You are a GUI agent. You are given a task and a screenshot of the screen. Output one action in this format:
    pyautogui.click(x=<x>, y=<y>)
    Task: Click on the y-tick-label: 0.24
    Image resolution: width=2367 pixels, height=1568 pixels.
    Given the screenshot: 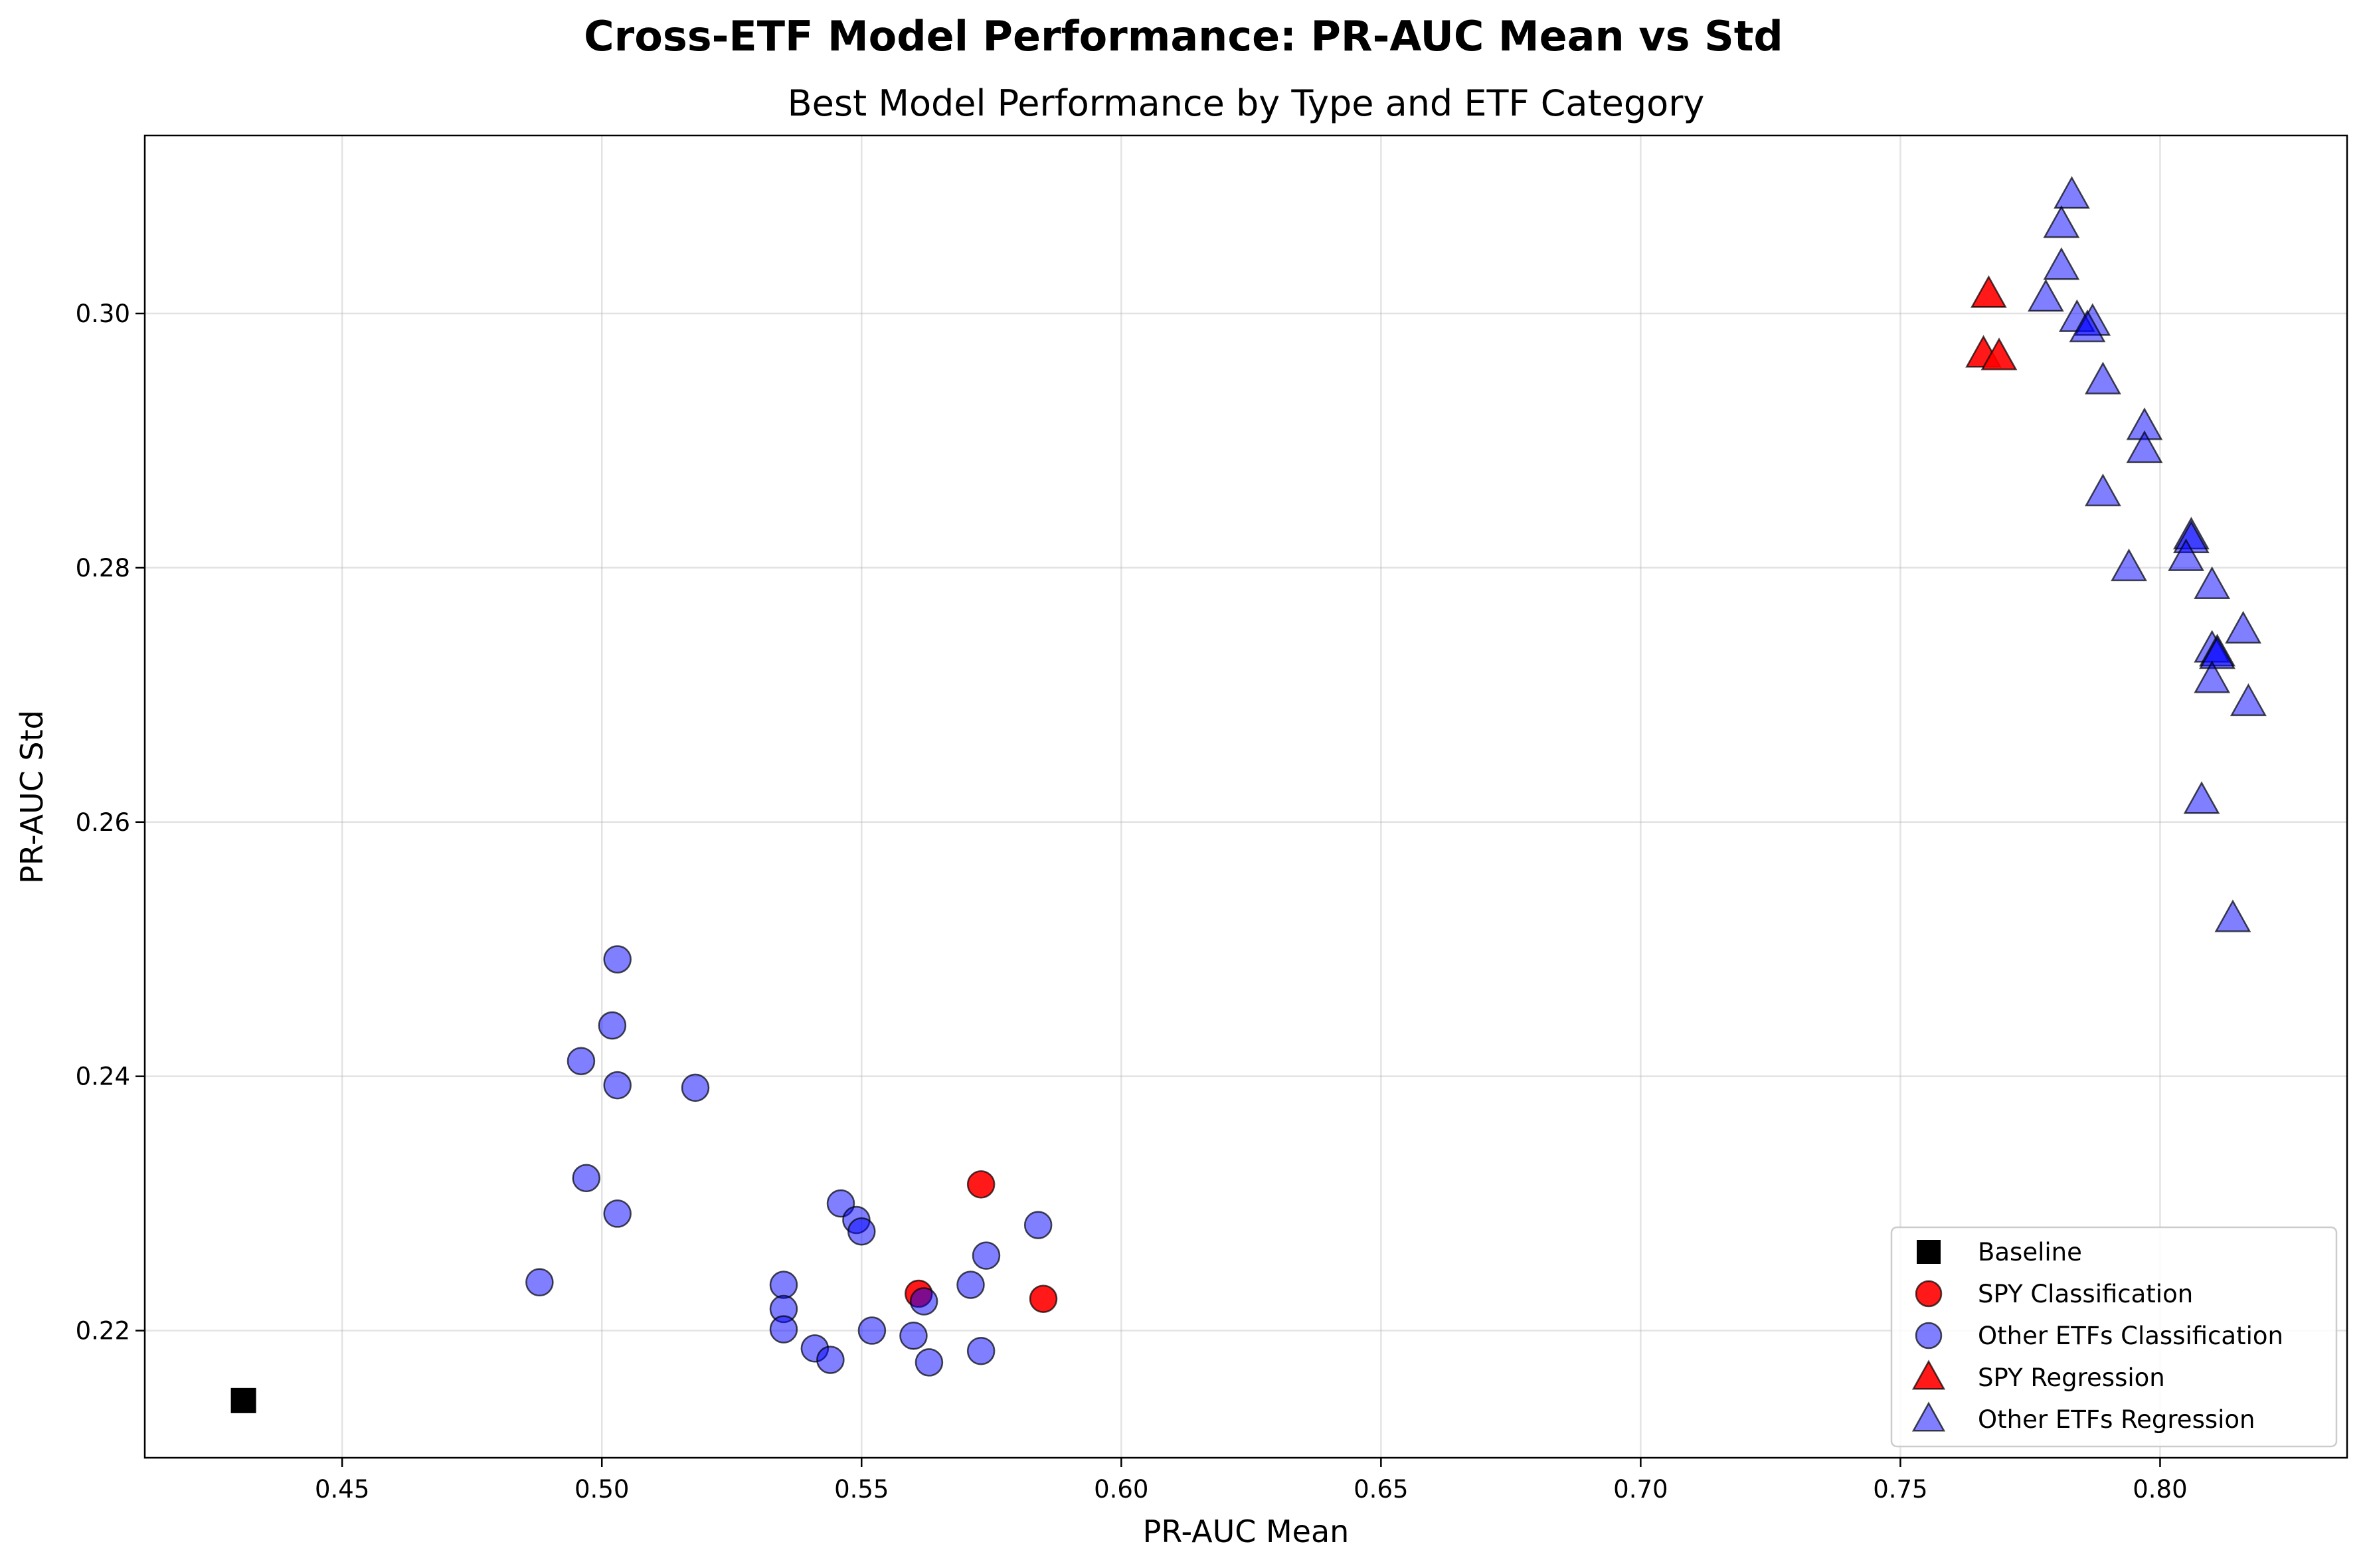 What is the action you would take?
    pyautogui.click(x=103, y=1077)
    